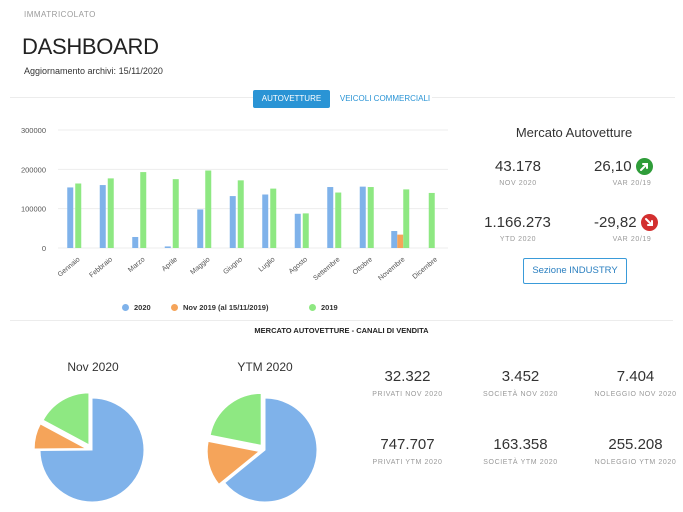 This screenshot has width=683, height=512. Describe the element at coordinates (326, 269) in the screenshot. I see `x-tick-label: Settembre` at that location.